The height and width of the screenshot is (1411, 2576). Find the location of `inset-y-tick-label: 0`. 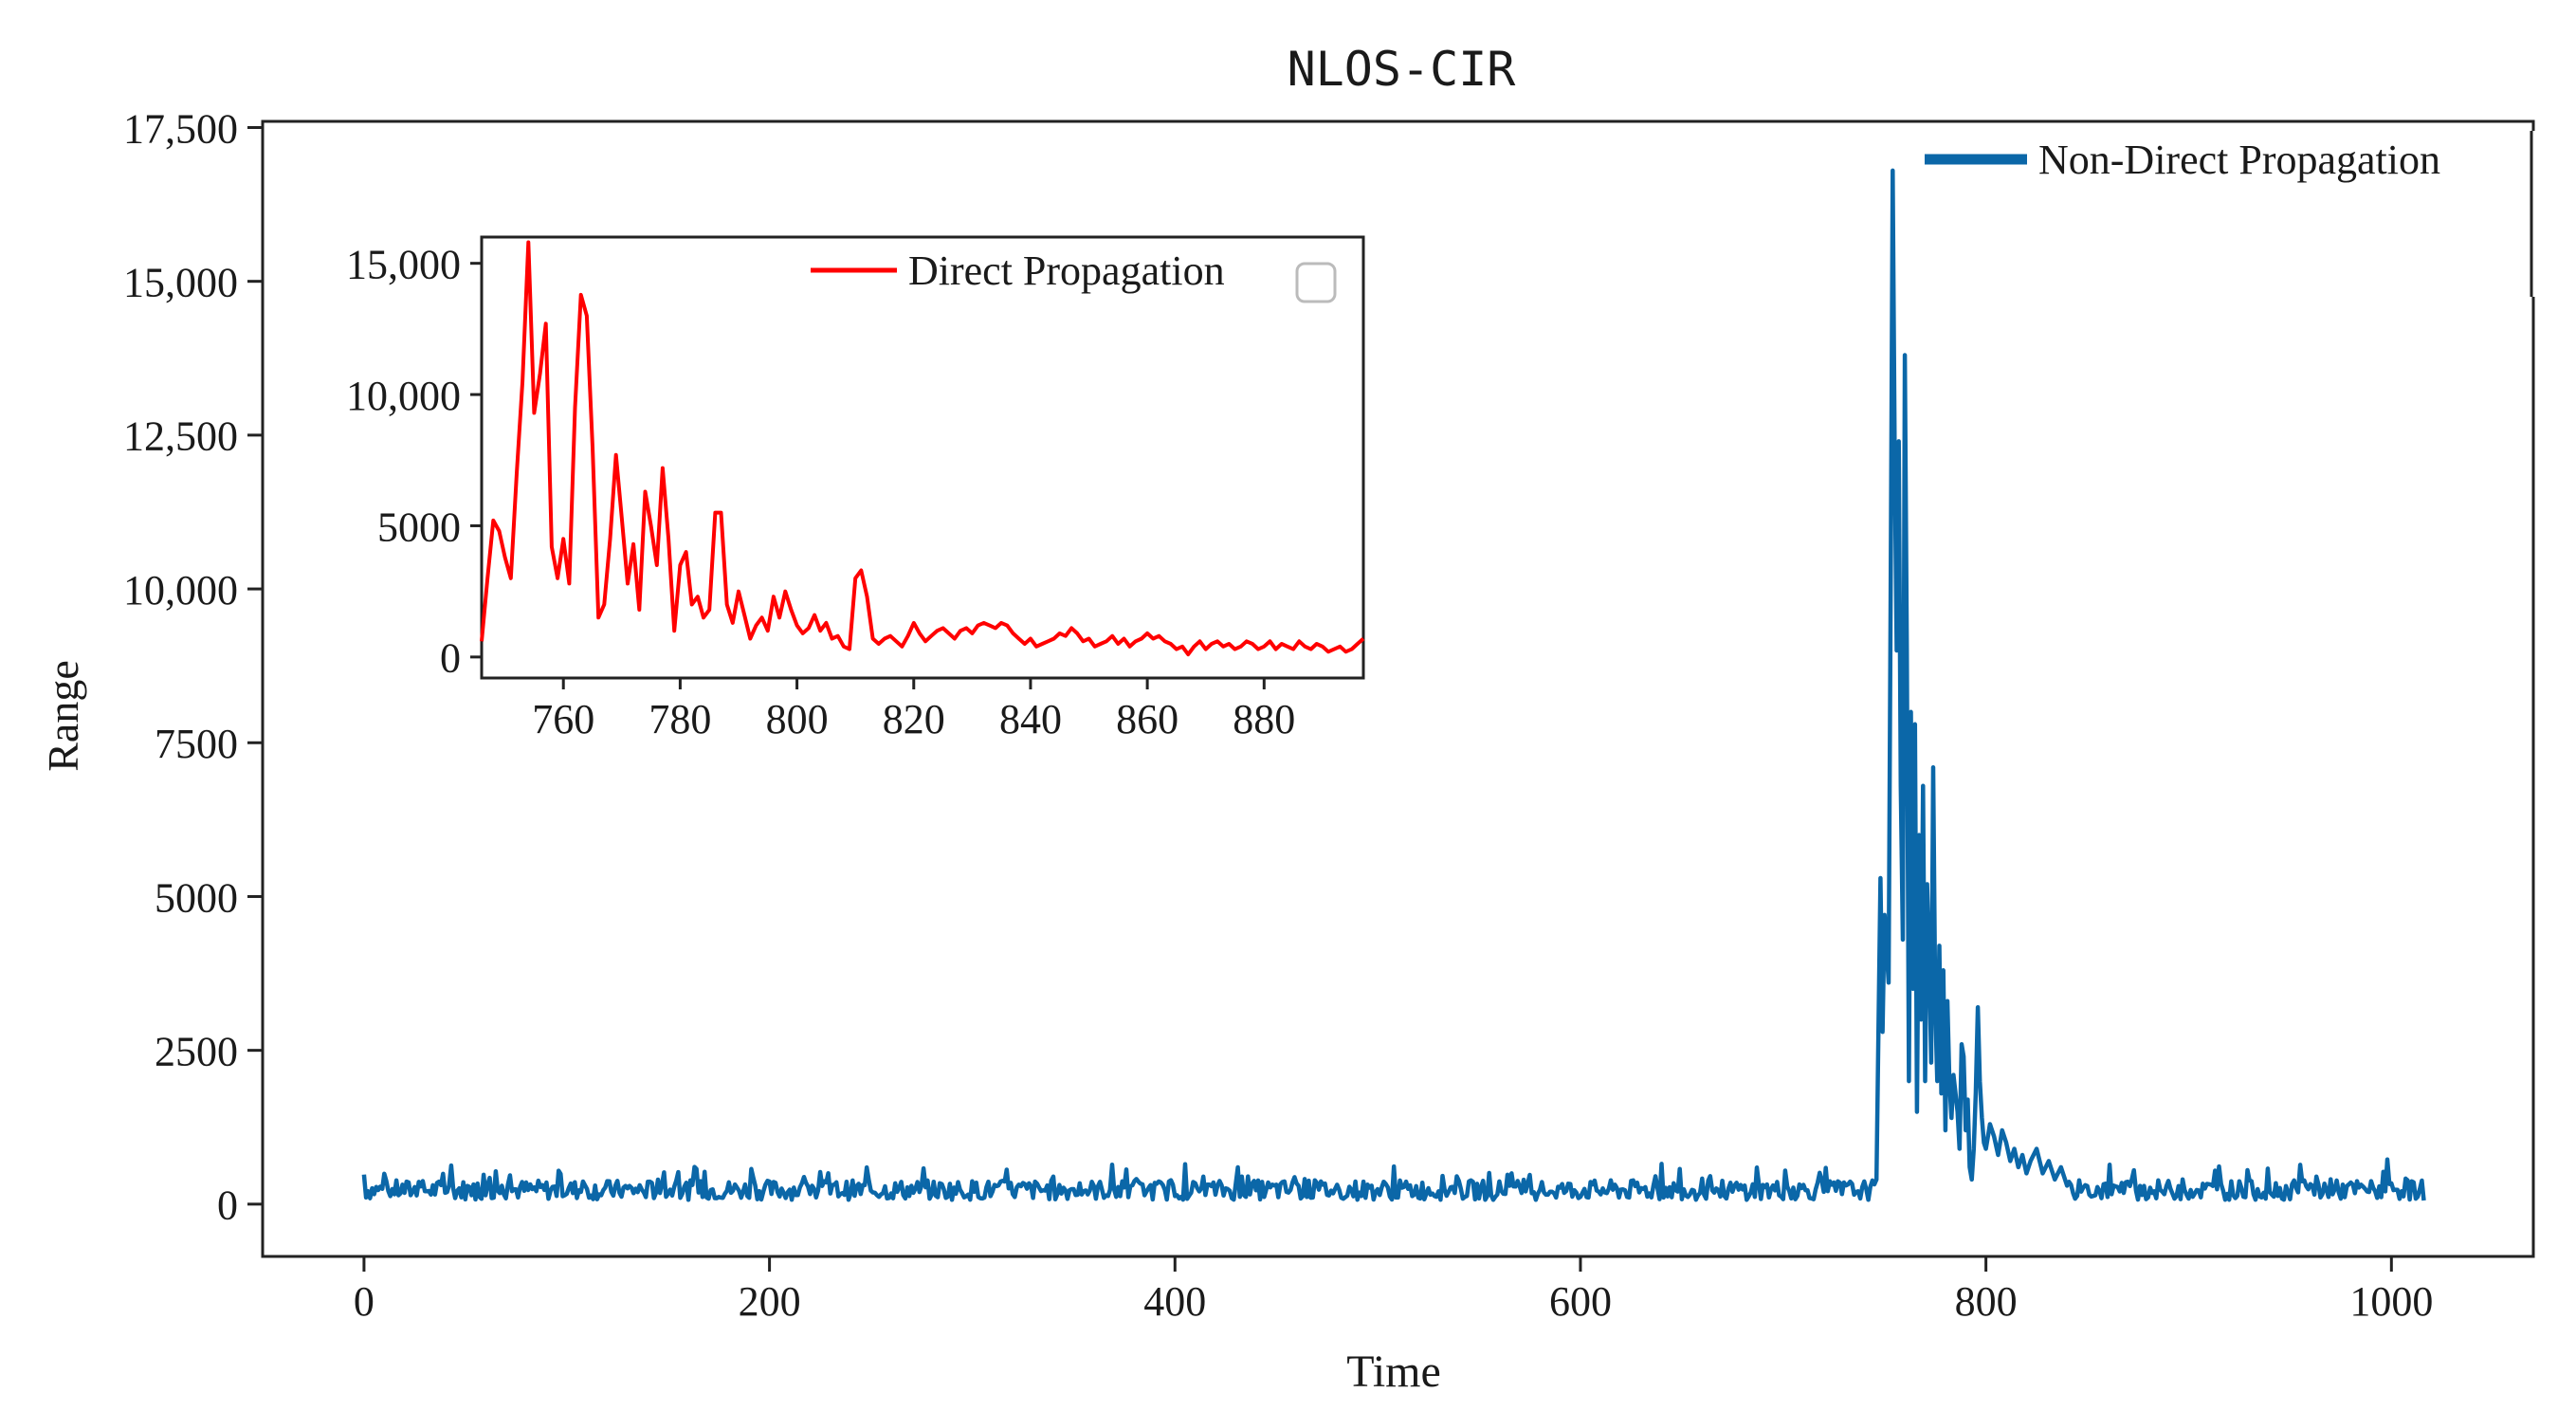

inset-y-tick-label: 0 is located at coordinates (450, 658).